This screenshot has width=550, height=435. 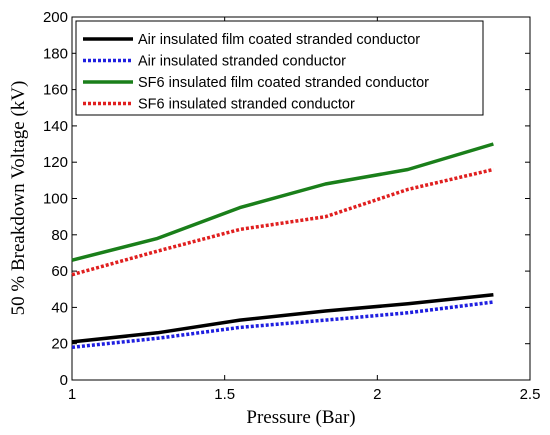 I want to click on legend-label-2: Air insulated stranded conductor, so click(x=242, y=62).